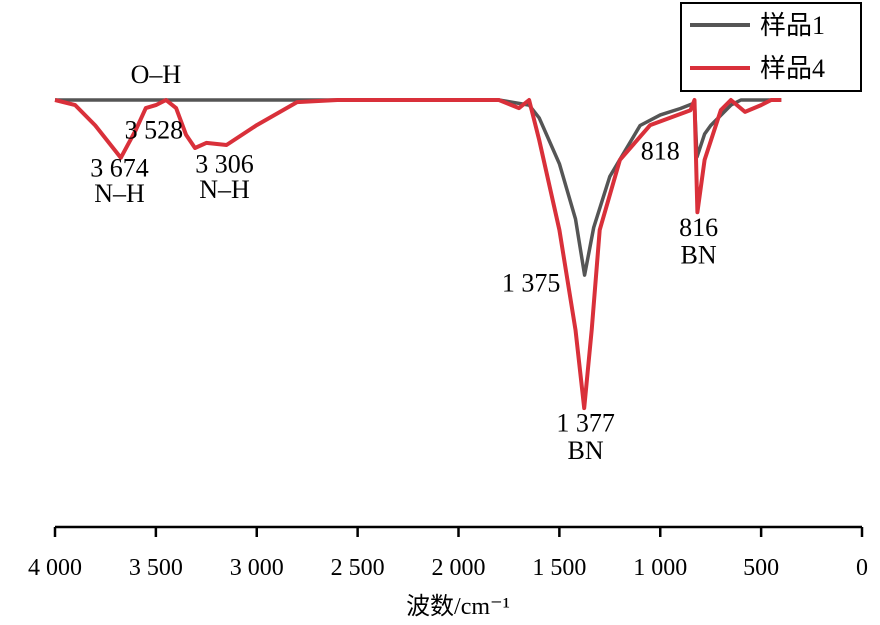  I want to click on peak-annotation: 816, so click(698, 227).